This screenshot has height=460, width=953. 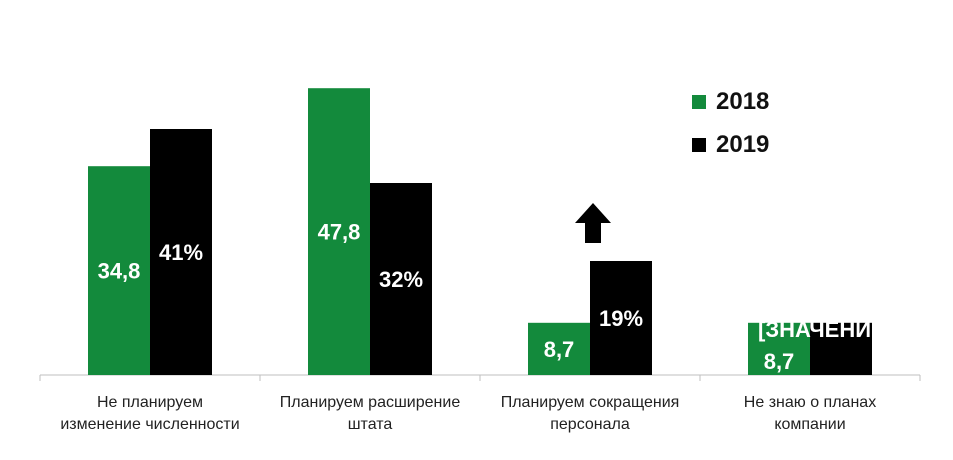 What do you see at coordinates (593, 223) in the screenshot?
I see `arrow-up-icon` at bounding box center [593, 223].